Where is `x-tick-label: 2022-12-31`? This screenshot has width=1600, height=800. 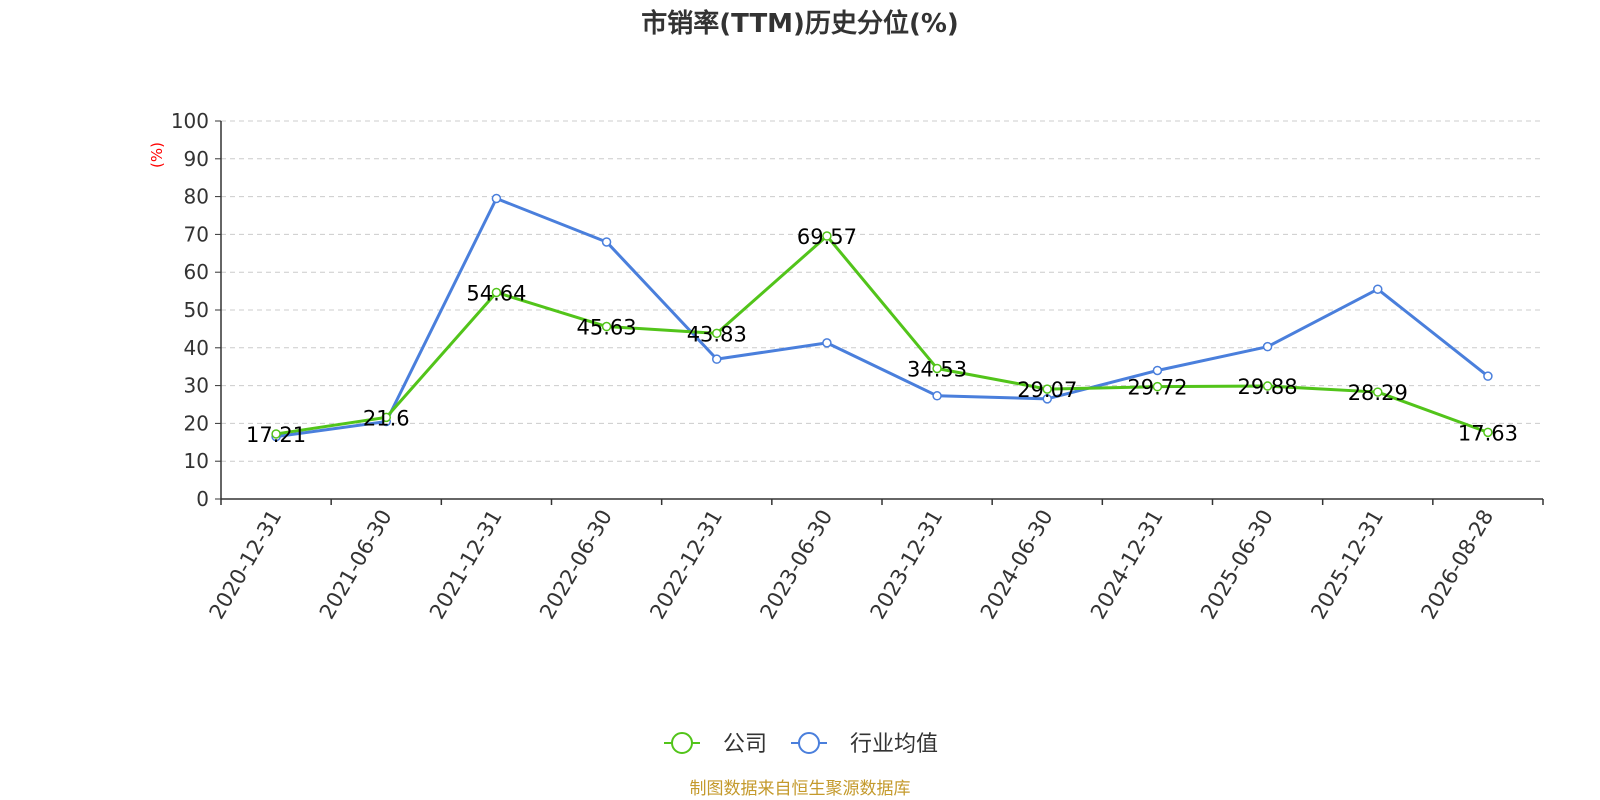 x-tick-label: 2022-12-31 is located at coordinates (686, 565).